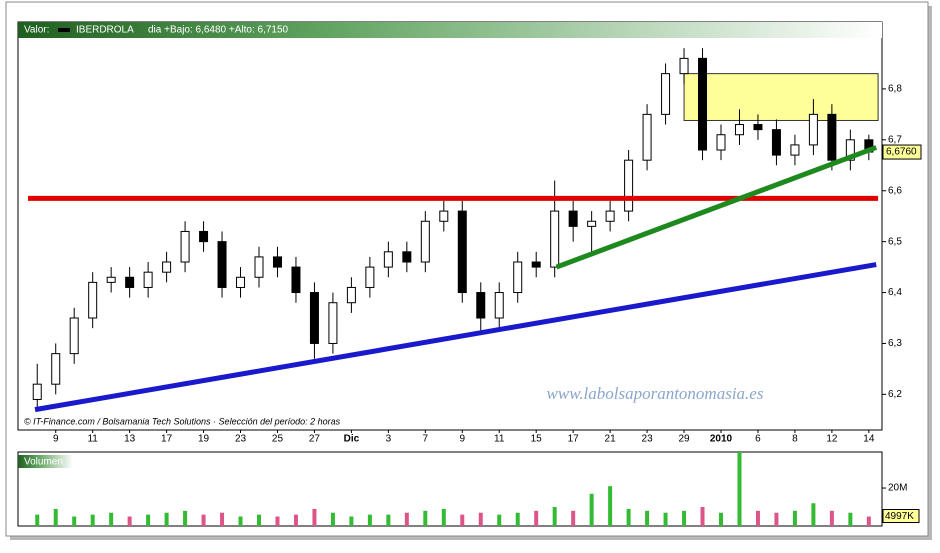  I want to click on y-tick-label: 6,2, so click(895, 394).